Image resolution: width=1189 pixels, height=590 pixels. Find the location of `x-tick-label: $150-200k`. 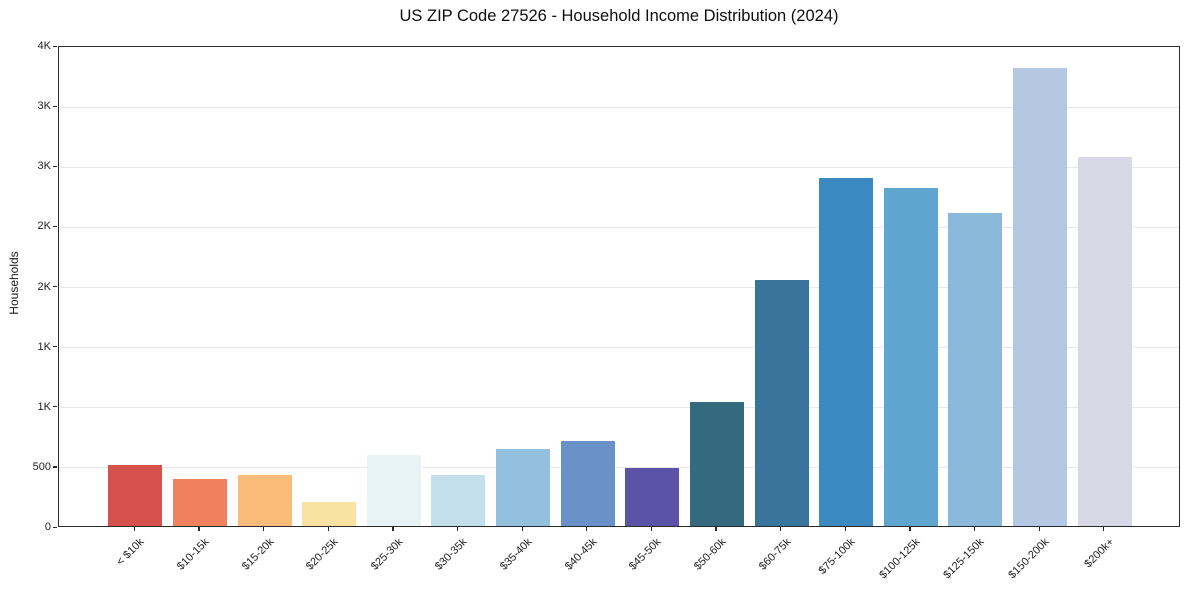

x-tick-label: $150-200k is located at coordinates (1029, 559).